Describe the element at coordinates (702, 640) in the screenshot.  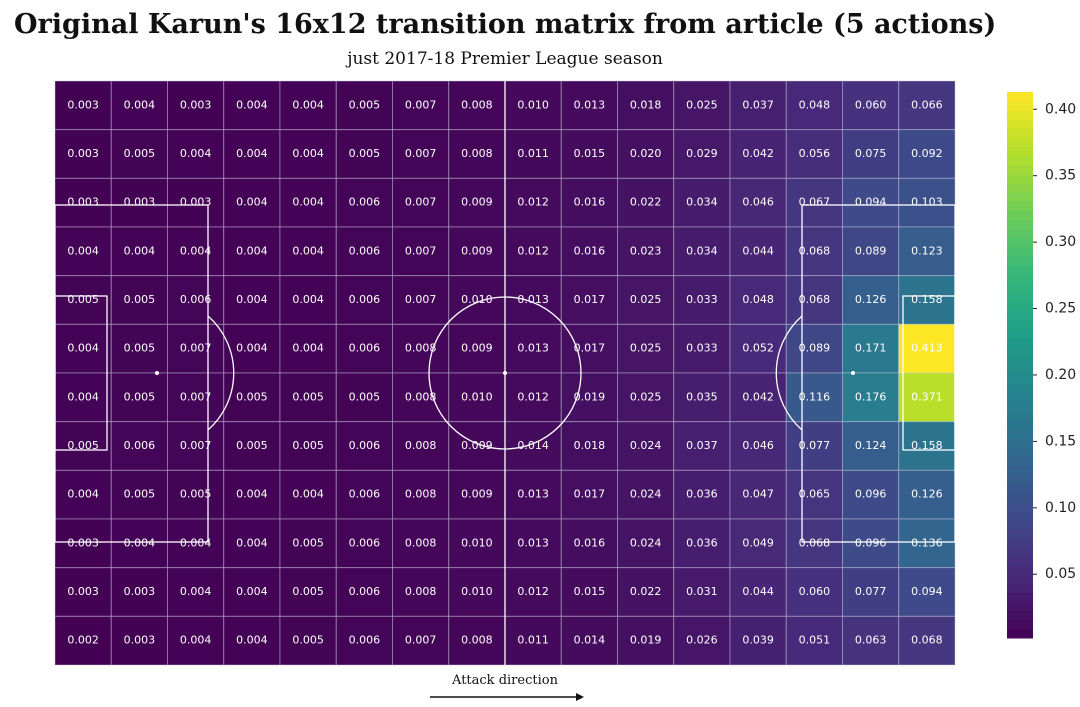
I see `cell-label: 0.026` at that location.